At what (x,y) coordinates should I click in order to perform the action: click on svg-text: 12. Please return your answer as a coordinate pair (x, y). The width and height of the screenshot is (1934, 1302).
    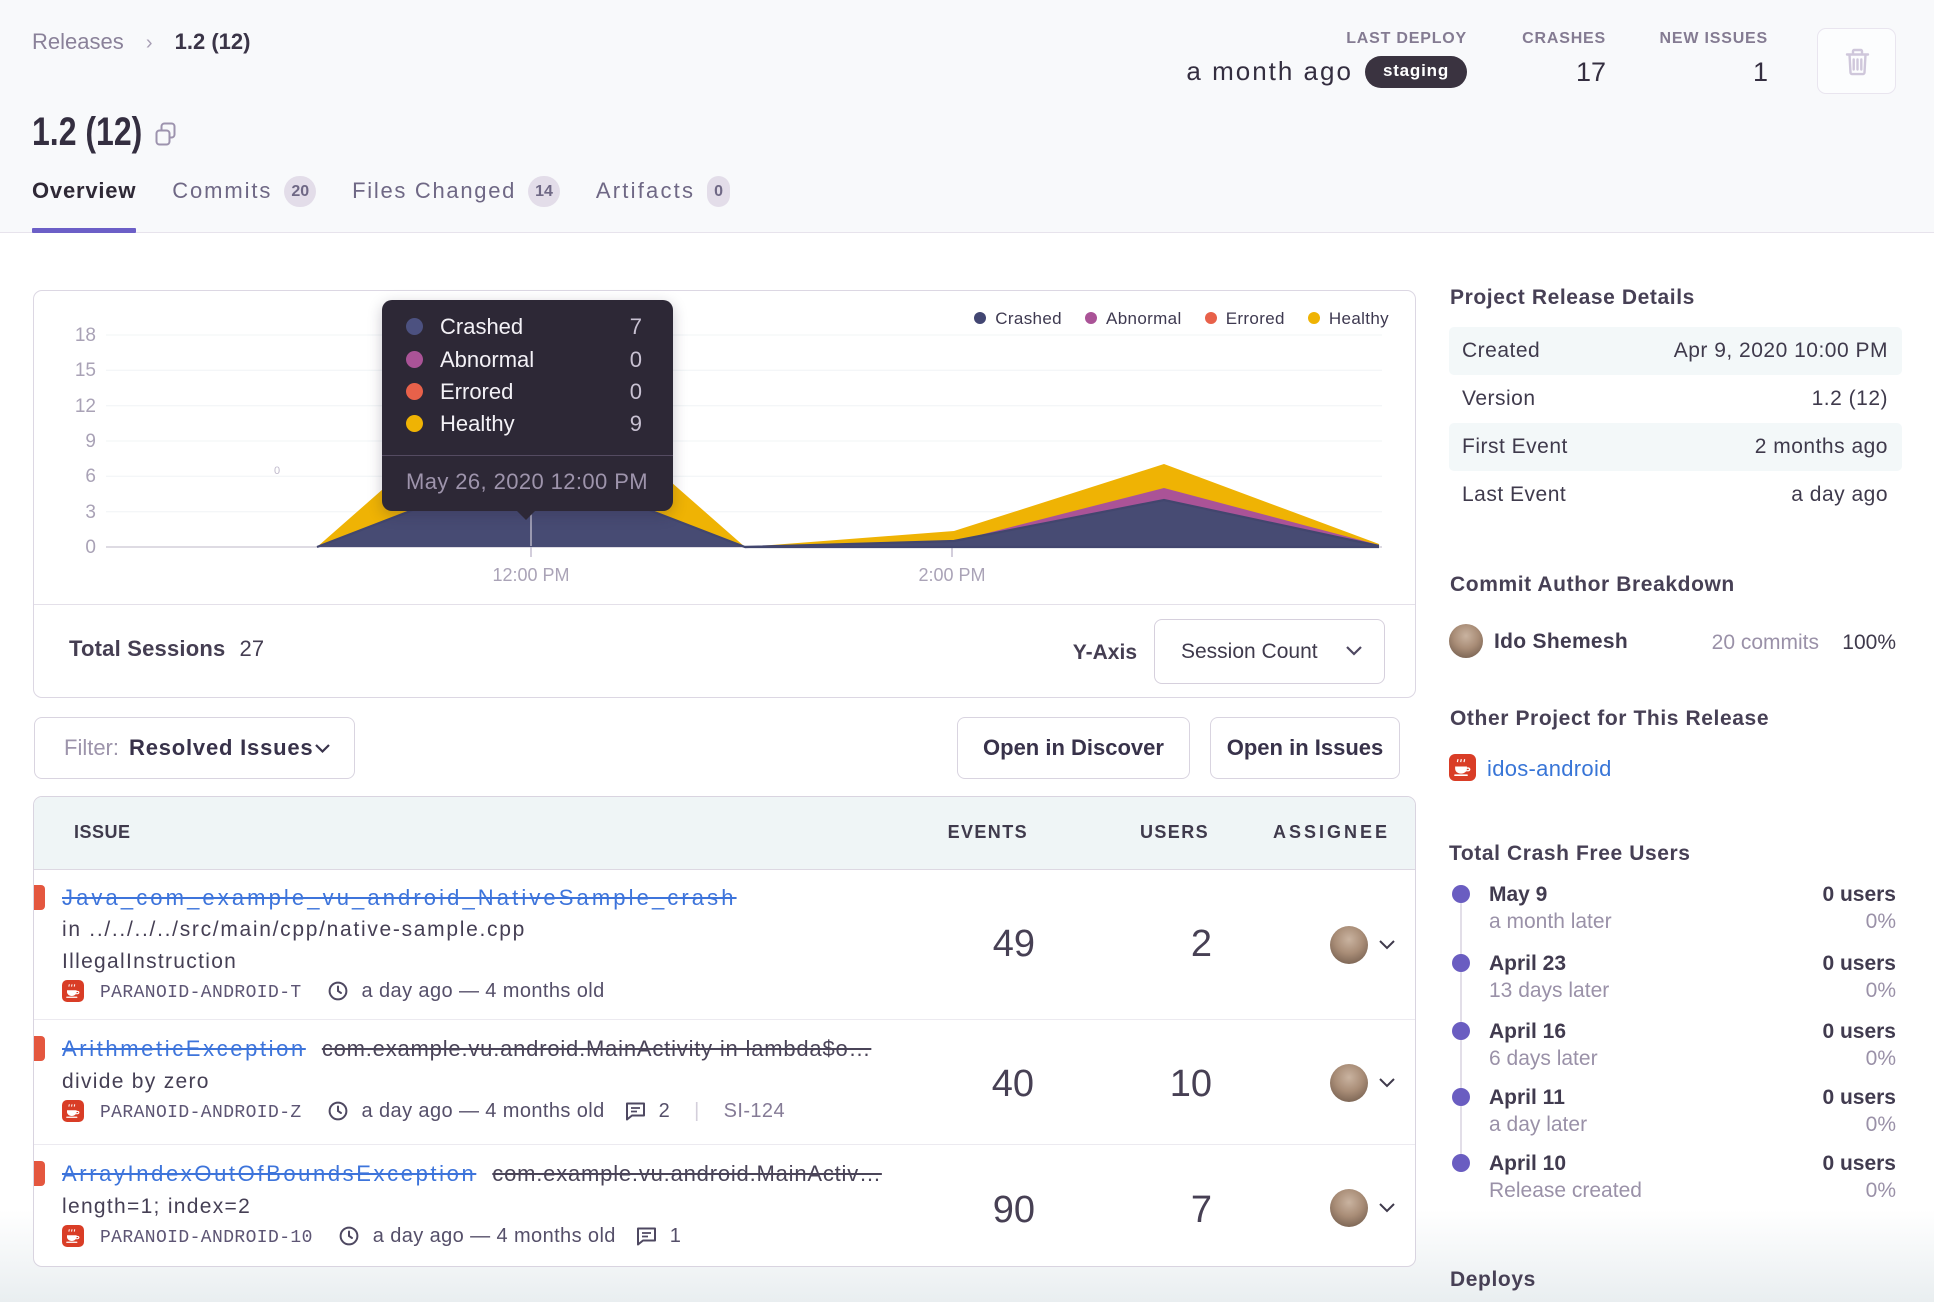
    Looking at the image, I should click on (85, 406).